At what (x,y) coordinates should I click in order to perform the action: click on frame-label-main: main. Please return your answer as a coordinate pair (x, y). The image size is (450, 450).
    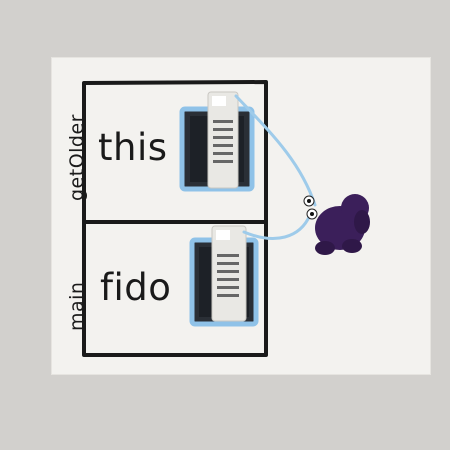
    Looking at the image, I should click on (77, 306).